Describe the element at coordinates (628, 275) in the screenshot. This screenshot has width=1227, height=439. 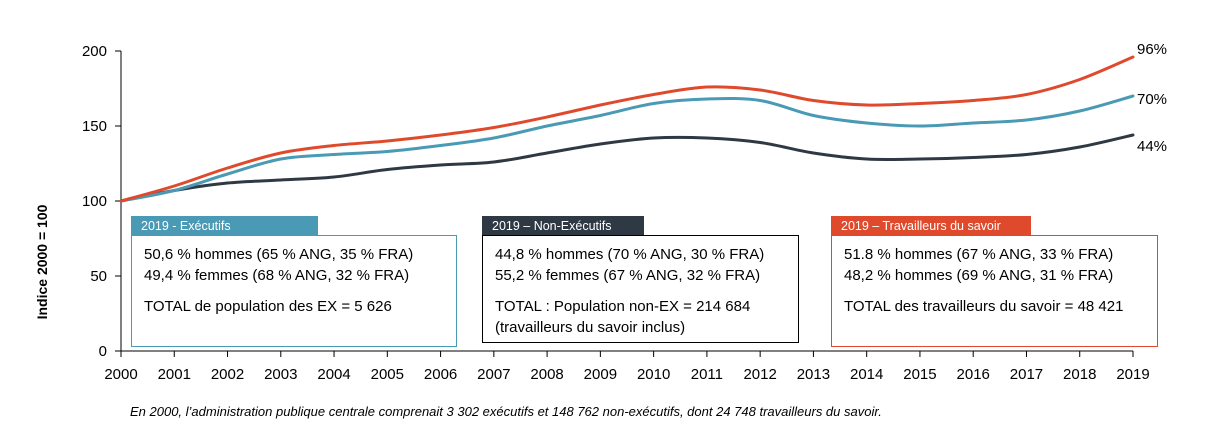
I see `box-line: 55,2 % femmes (67 % ANG, 32 % FRA)` at that location.